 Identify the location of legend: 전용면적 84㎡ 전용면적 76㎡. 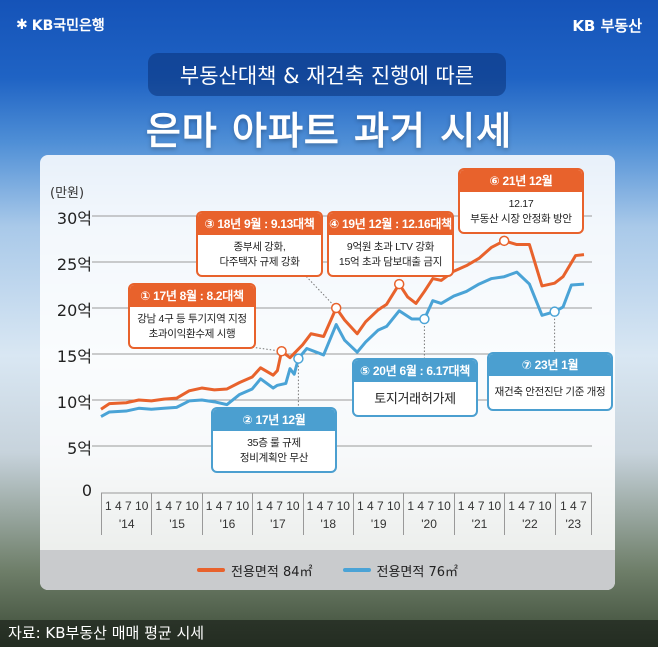
(327, 570).